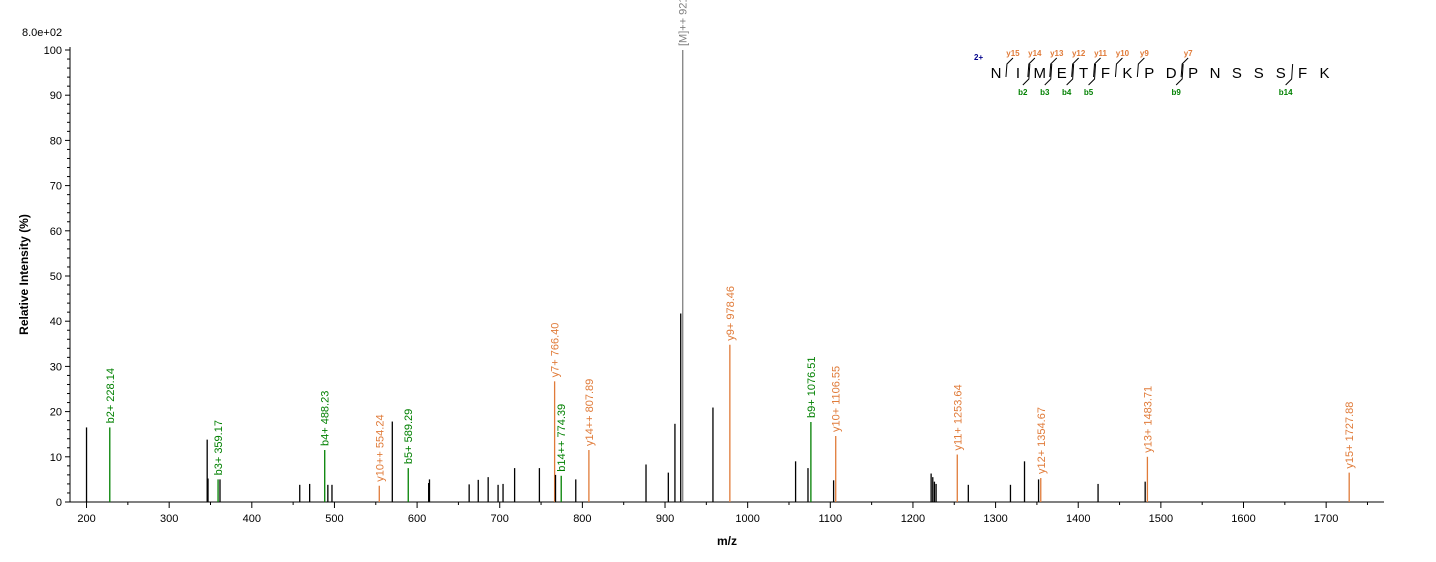 This screenshot has width=1436, height=562. Describe the element at coordinates (1100, 53) in the screenshot. I see `y-ion-label: y11` at that location.